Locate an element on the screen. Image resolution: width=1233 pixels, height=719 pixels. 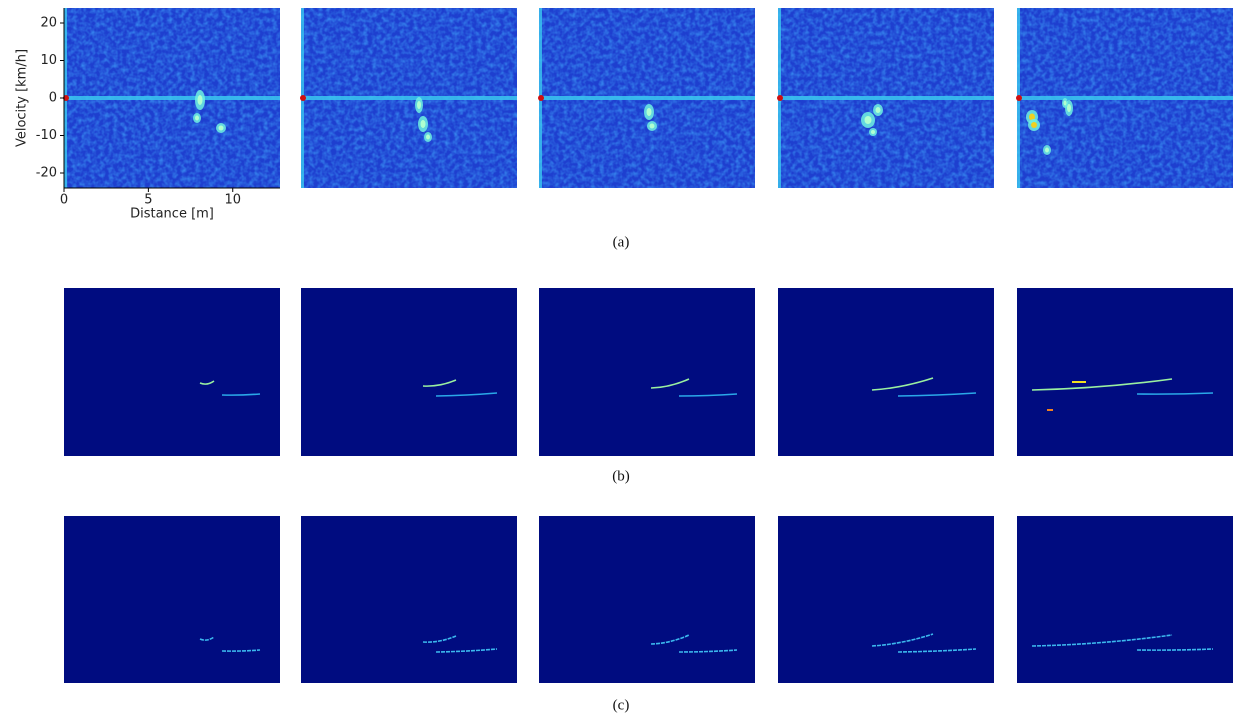
y-axis-label: Velocity [km/h] is located at coordinates (22, 98).